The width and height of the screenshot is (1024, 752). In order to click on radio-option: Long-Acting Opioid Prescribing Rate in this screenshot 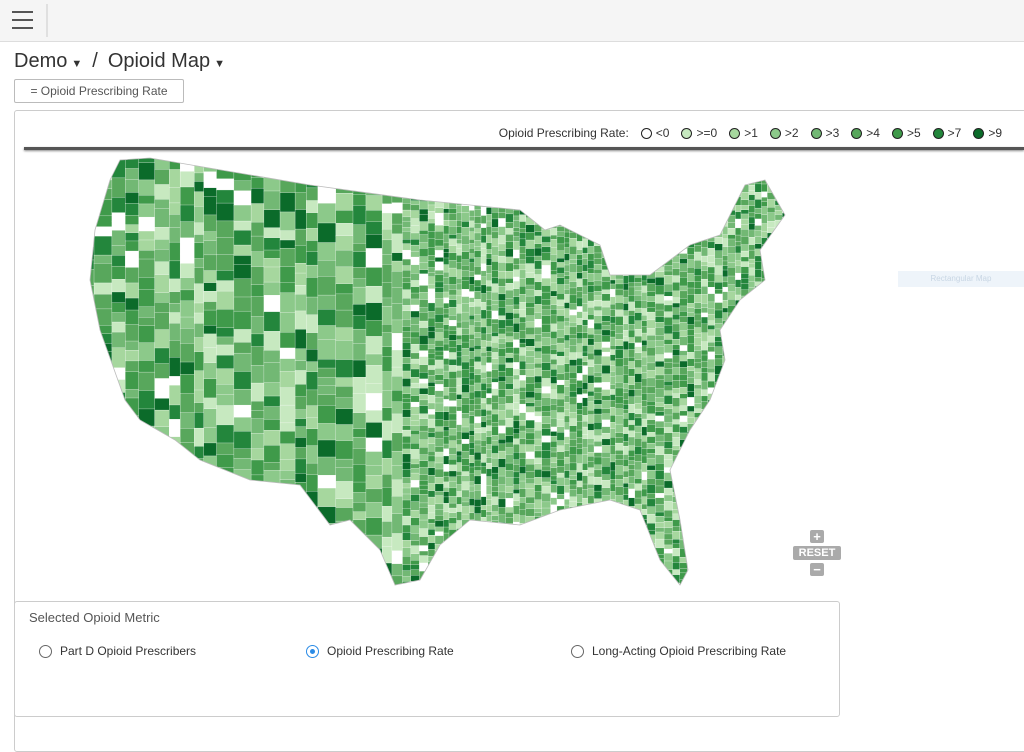, I will do `click(678, 651)`.